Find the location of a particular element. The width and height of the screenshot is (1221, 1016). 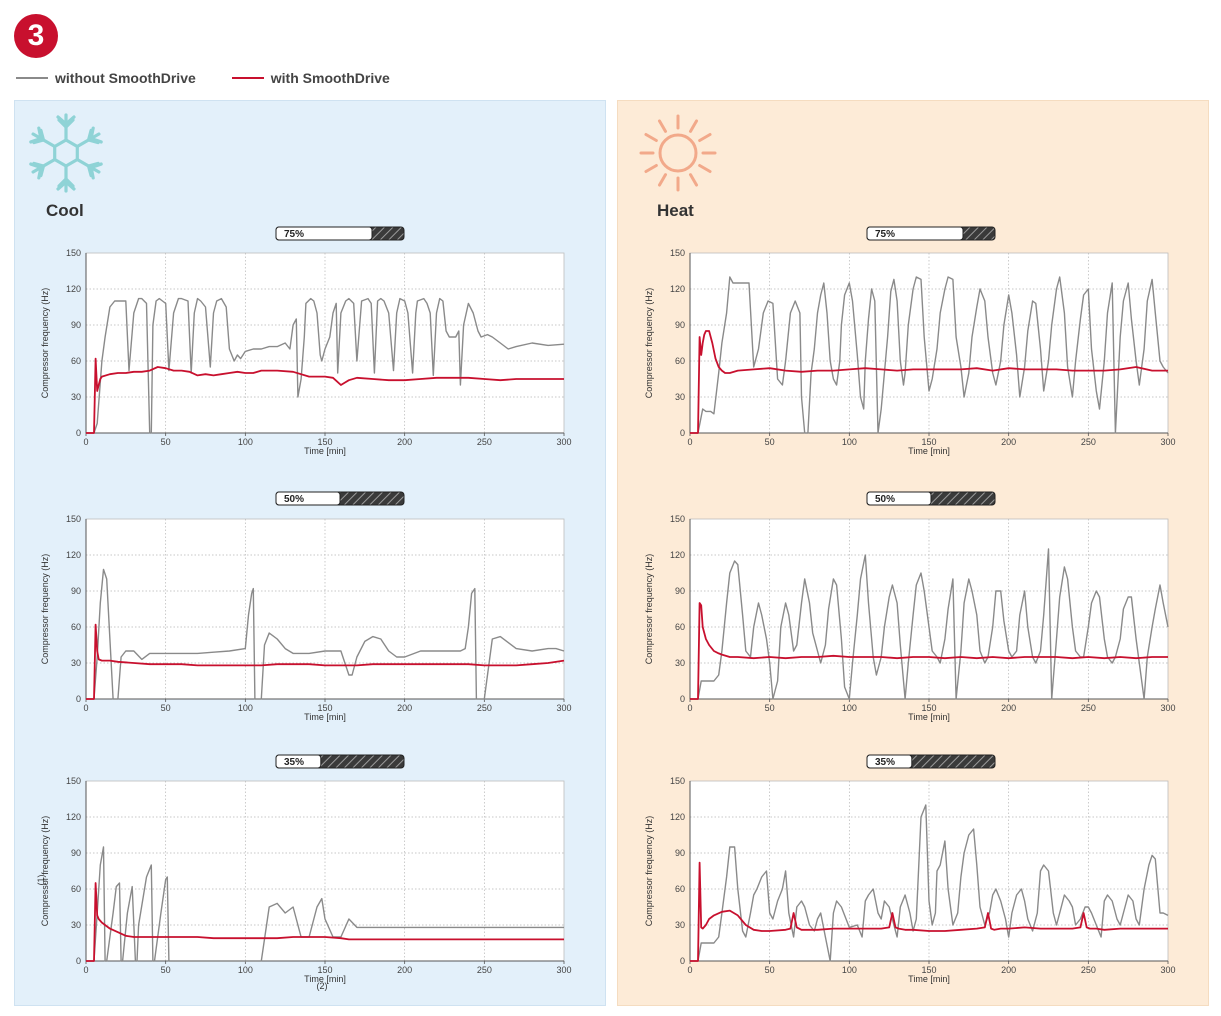

section-number-badge: 3 is located at coordinates (36, 36).